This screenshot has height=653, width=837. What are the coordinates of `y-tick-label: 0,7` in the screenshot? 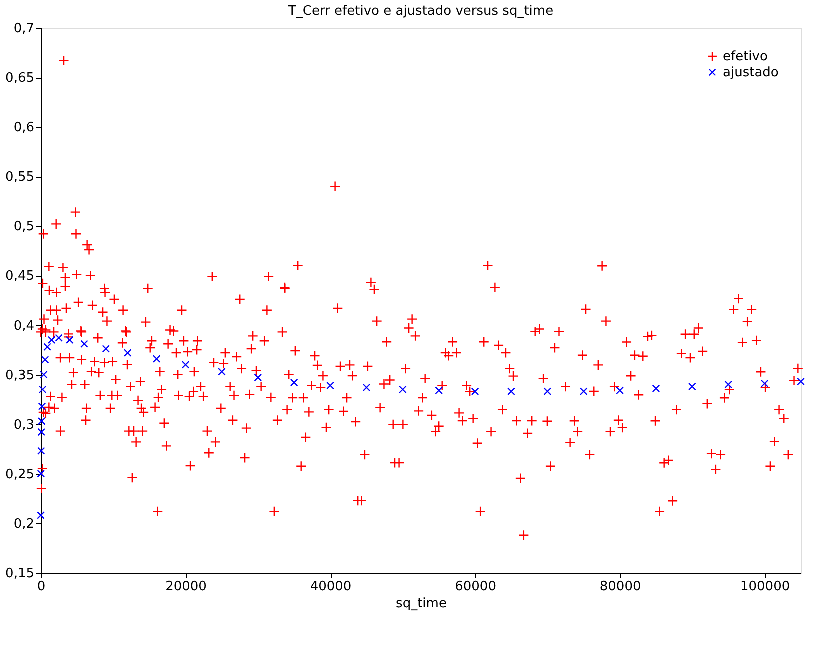 It's located at (24, 29).